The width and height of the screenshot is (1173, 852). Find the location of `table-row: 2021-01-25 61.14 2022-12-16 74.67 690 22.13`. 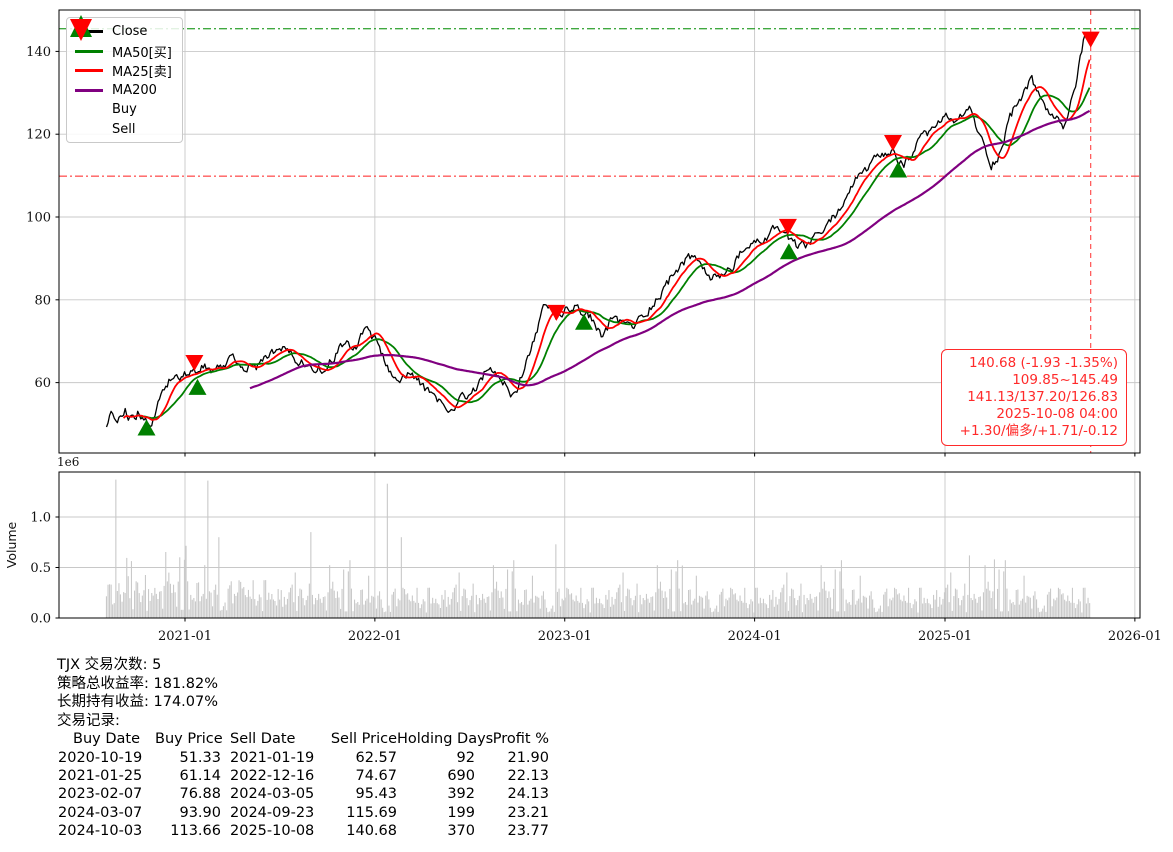

table-row: 2021-01-25 61.14 2022-12-16 74.67 690 22.13 is located at coordinates (303, 776).